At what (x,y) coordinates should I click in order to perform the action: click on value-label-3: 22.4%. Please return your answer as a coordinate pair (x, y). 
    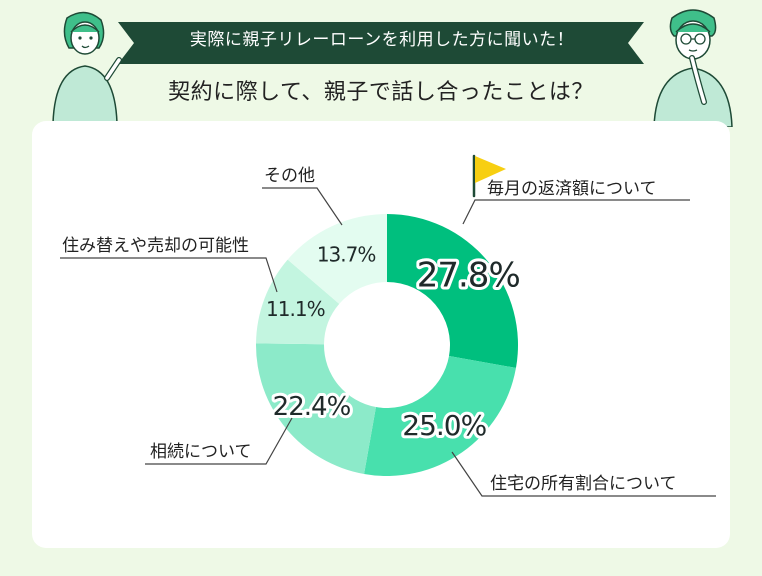
    Looking at the image, I should click on (312, 407).